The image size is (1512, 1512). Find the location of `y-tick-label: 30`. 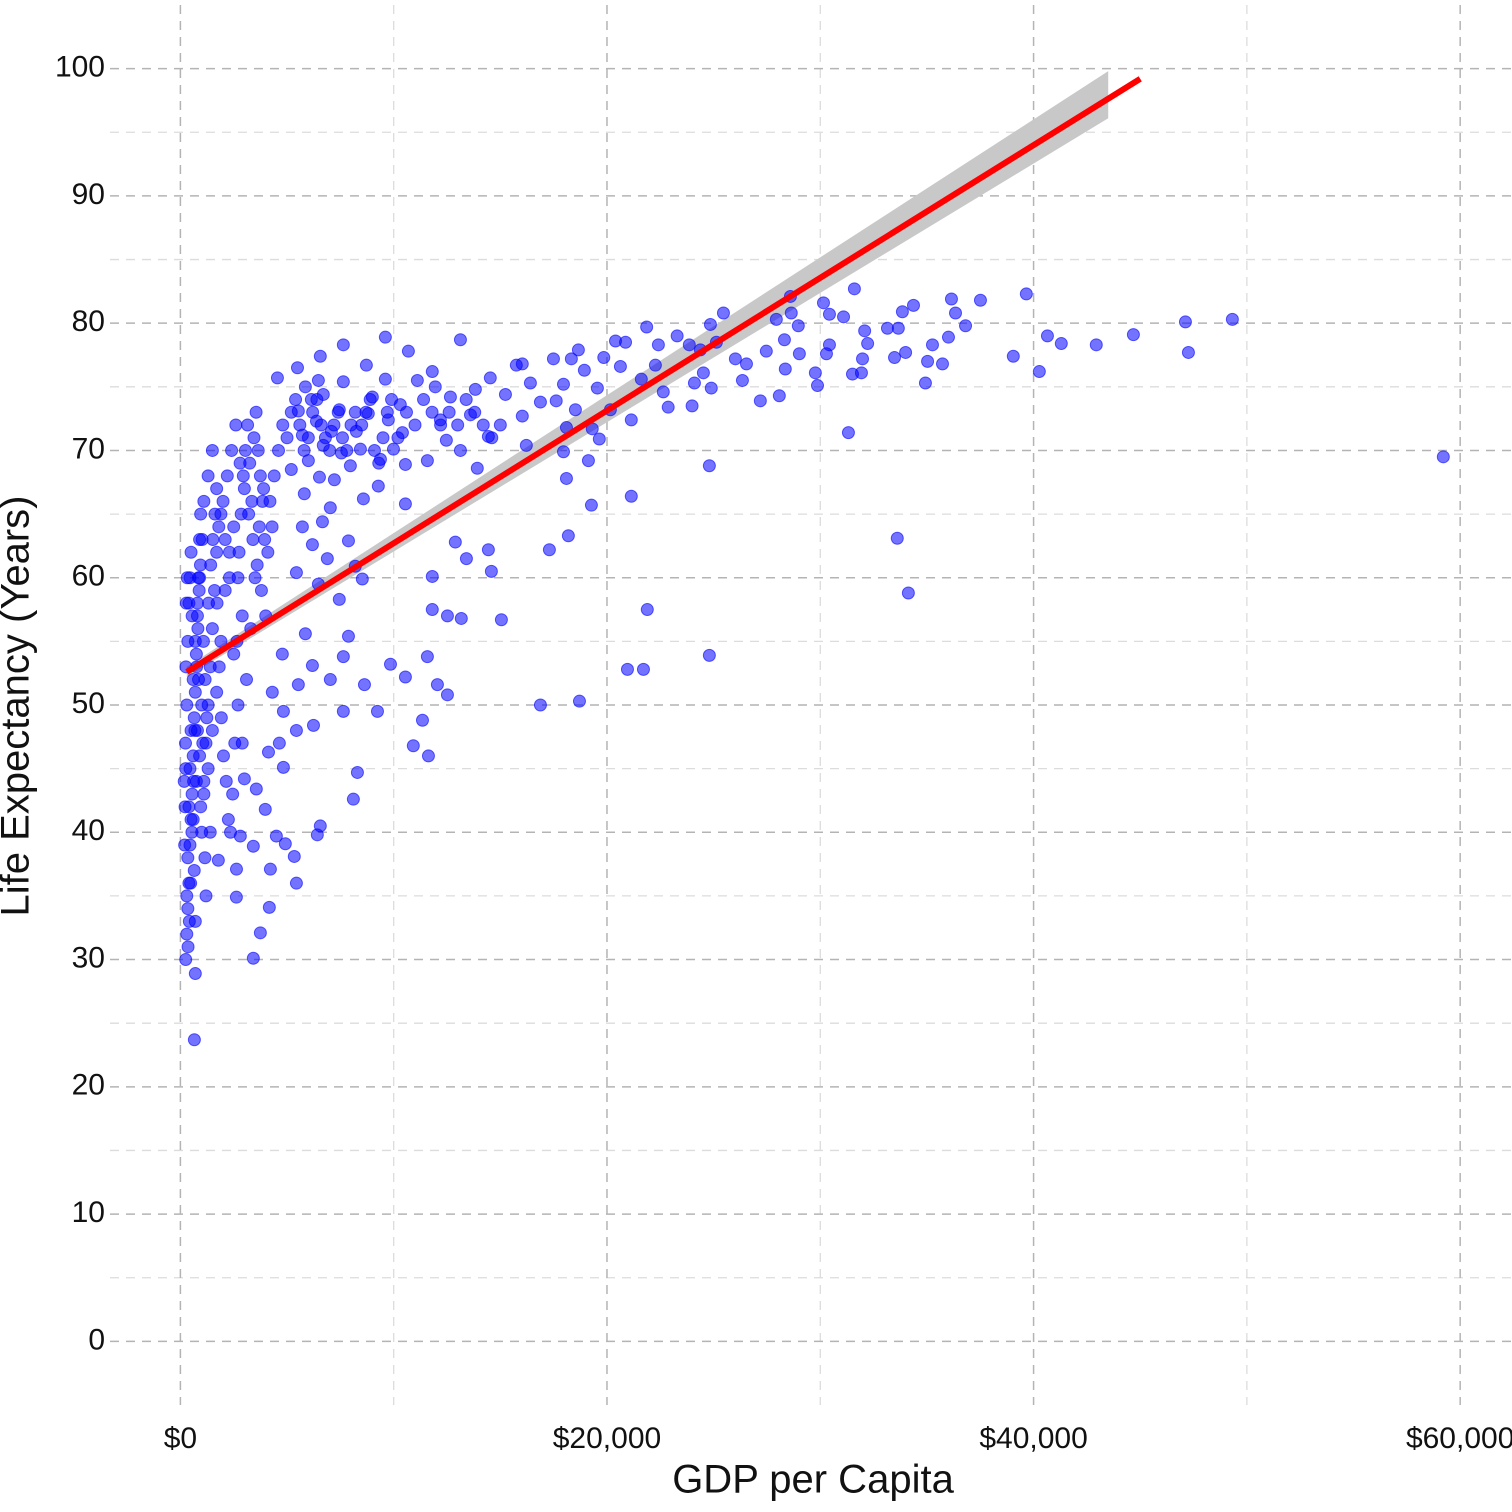

y-tick-label: 30 is located at coordinates (88, 957).